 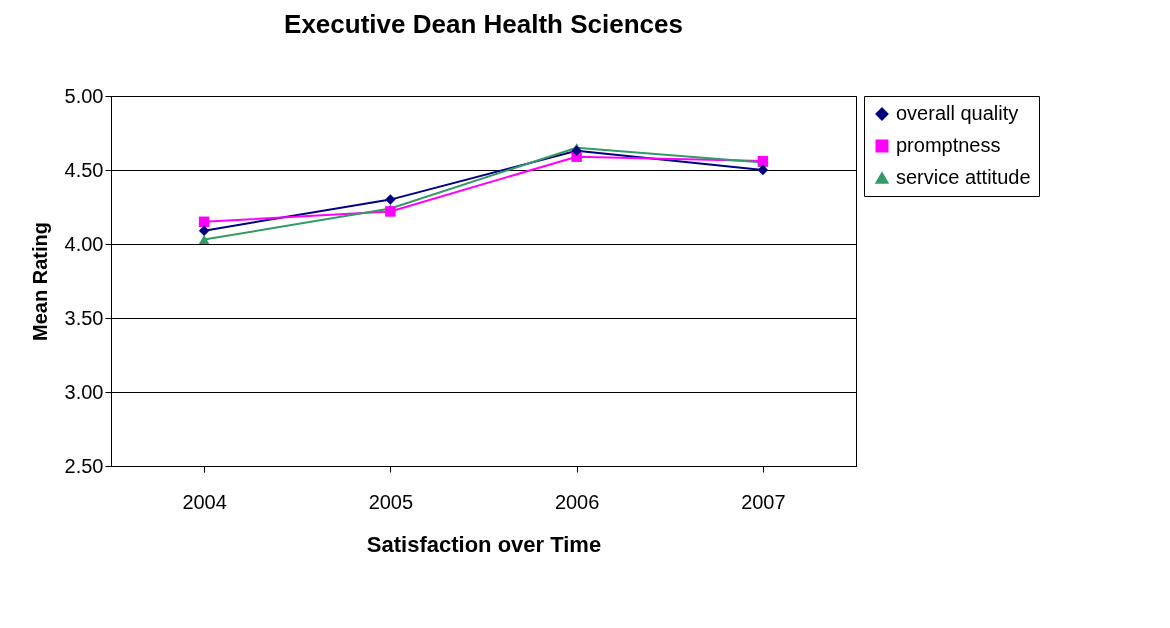 What do you see at coordinates (204, 501) in the screenshot?
I see `x-tick-label: 2004` at bounding box center [204, 501].